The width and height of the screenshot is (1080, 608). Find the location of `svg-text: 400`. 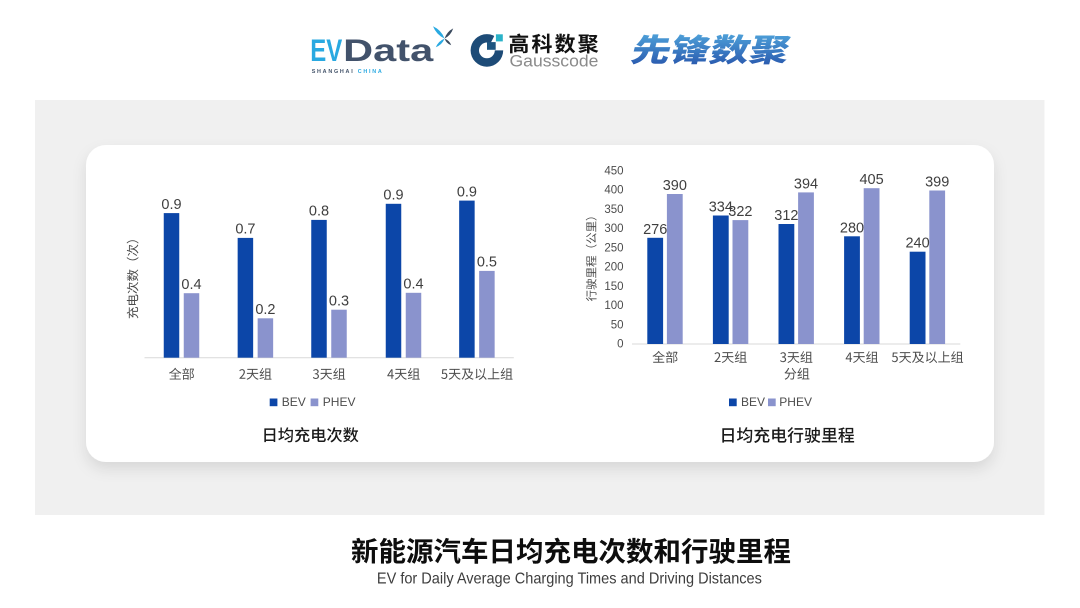

svg-text: 400 is located at coordinates (613, 191).